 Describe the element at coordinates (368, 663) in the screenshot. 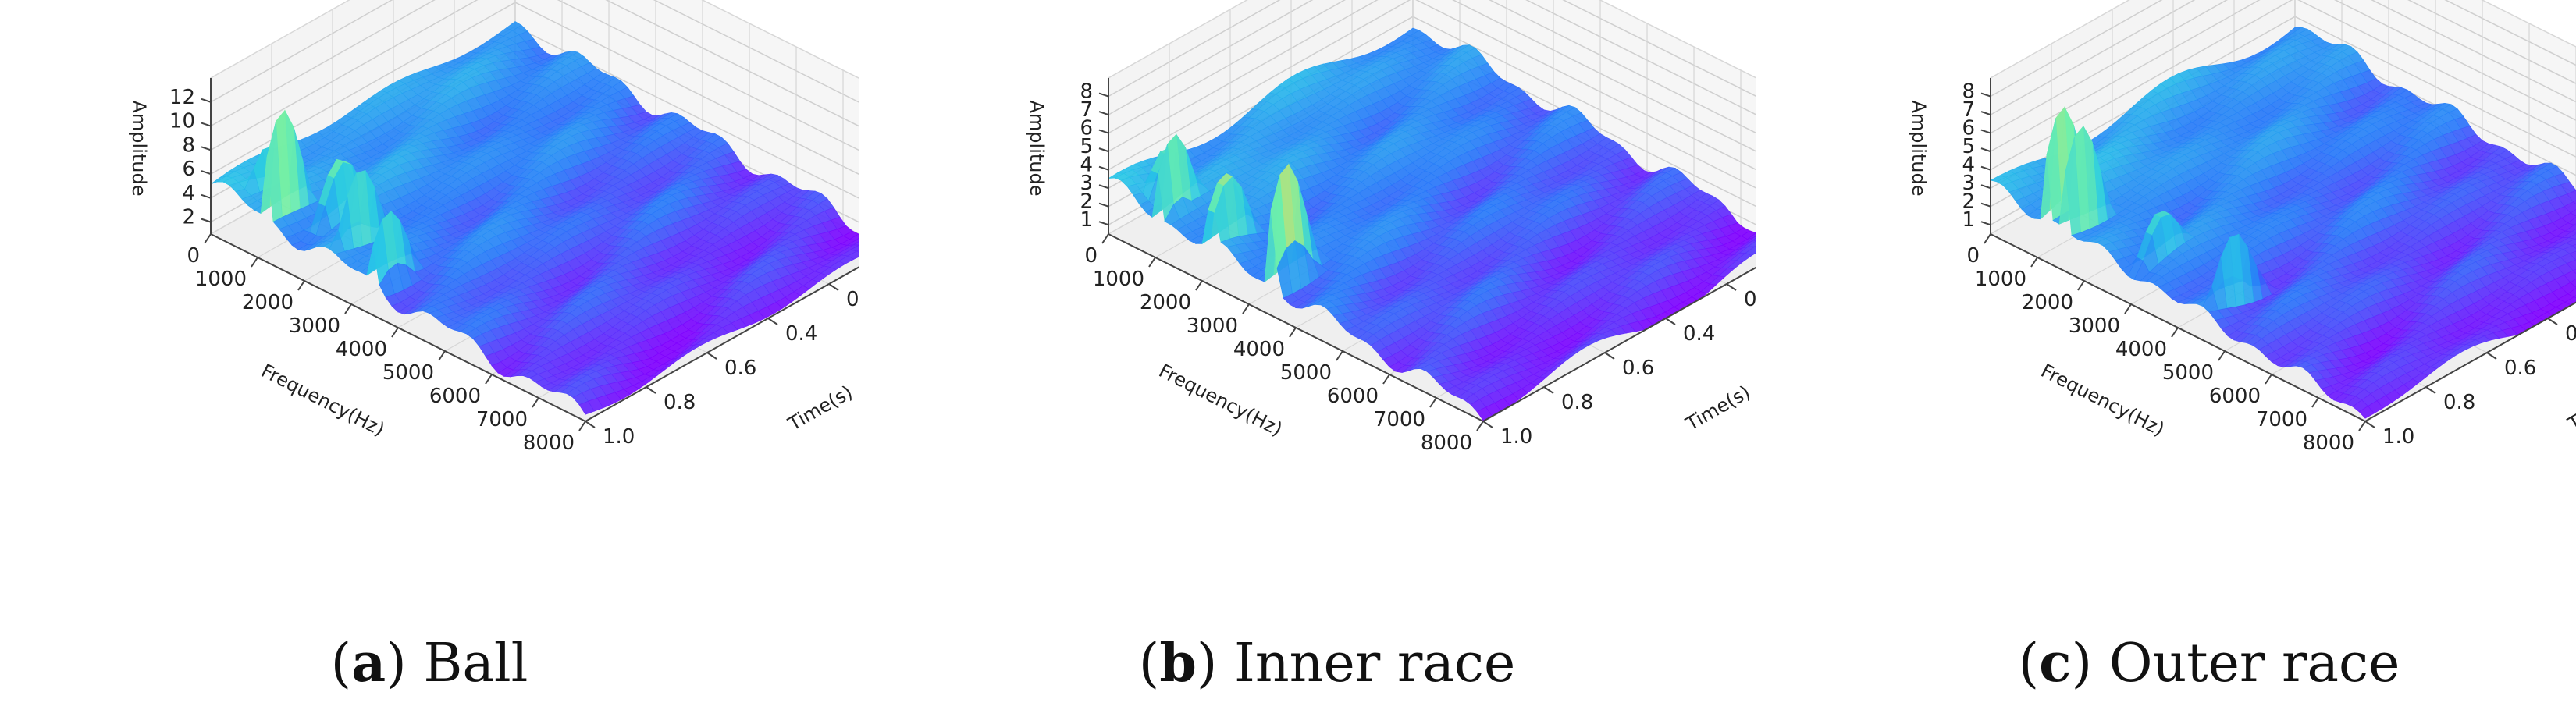

I see `caption-letter: a` at that location.